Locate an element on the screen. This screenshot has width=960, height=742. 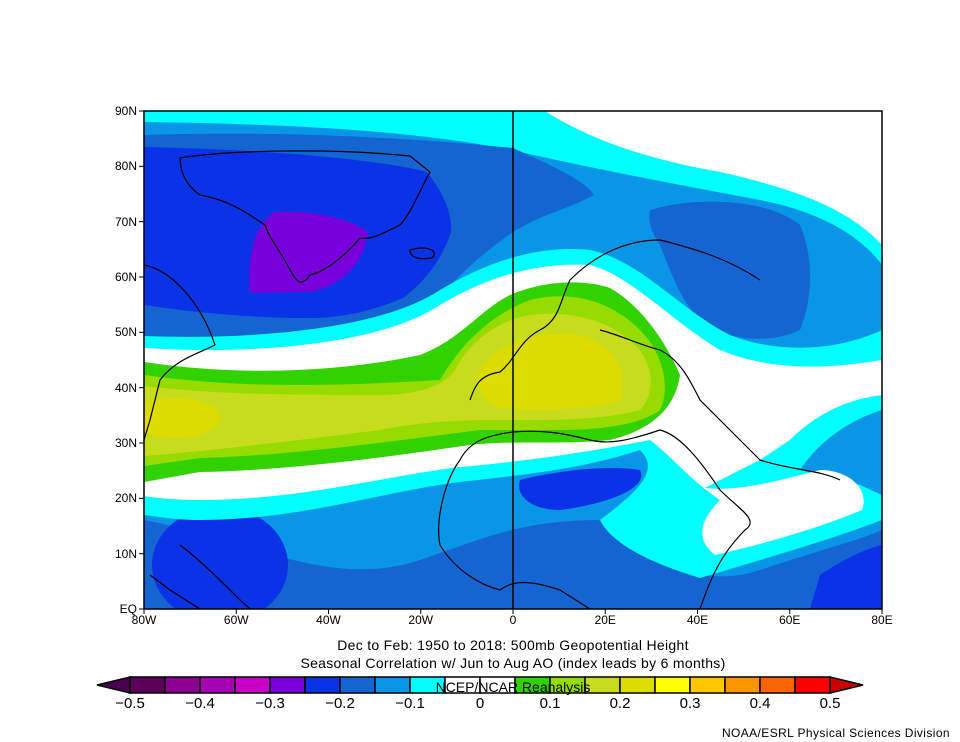
south-america-outline is located at coordinates (200, 576).